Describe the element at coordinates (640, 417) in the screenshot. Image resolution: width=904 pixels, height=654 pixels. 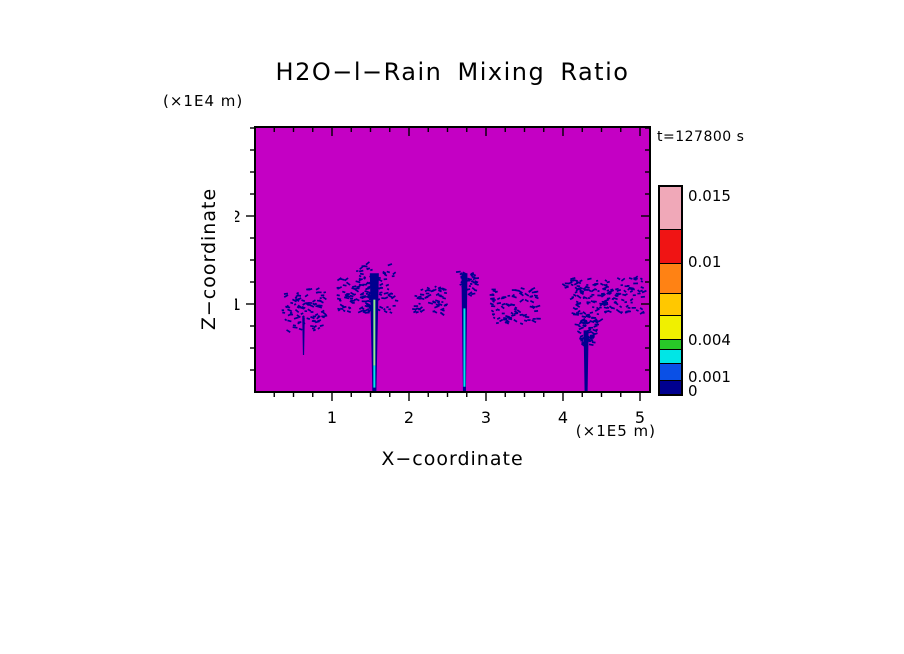
I see `x-tick-label: 5` at that location.